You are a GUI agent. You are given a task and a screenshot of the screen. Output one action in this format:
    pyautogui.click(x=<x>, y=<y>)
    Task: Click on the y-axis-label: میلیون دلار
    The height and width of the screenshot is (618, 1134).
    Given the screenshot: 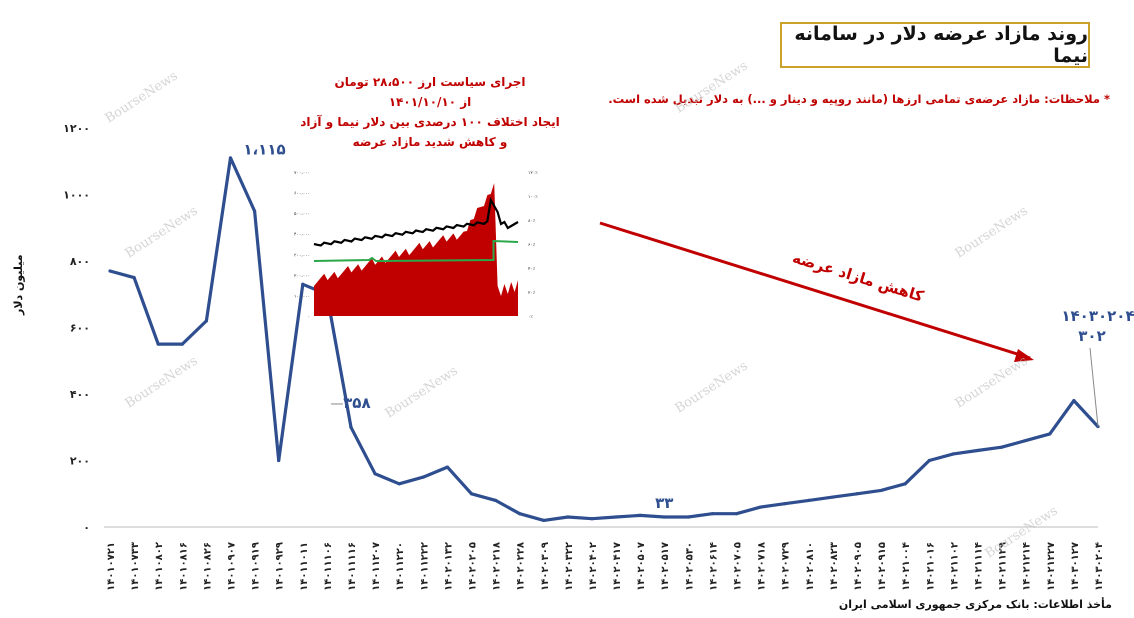 What is the action you would take?
    pyautogui.click(x=18, y=284)
    